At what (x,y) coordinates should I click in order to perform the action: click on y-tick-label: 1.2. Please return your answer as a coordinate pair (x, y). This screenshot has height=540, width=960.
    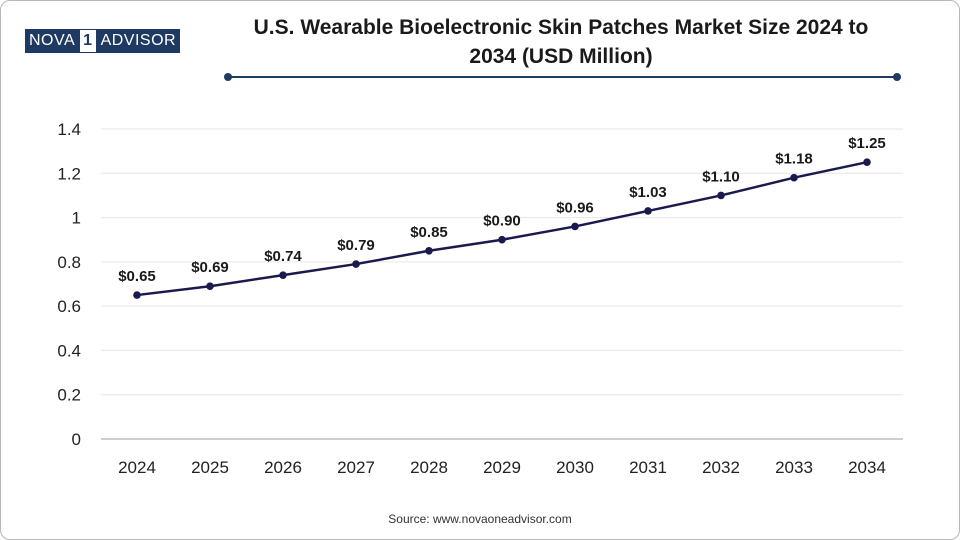
    Looking at the image, I should click on (69, 173).